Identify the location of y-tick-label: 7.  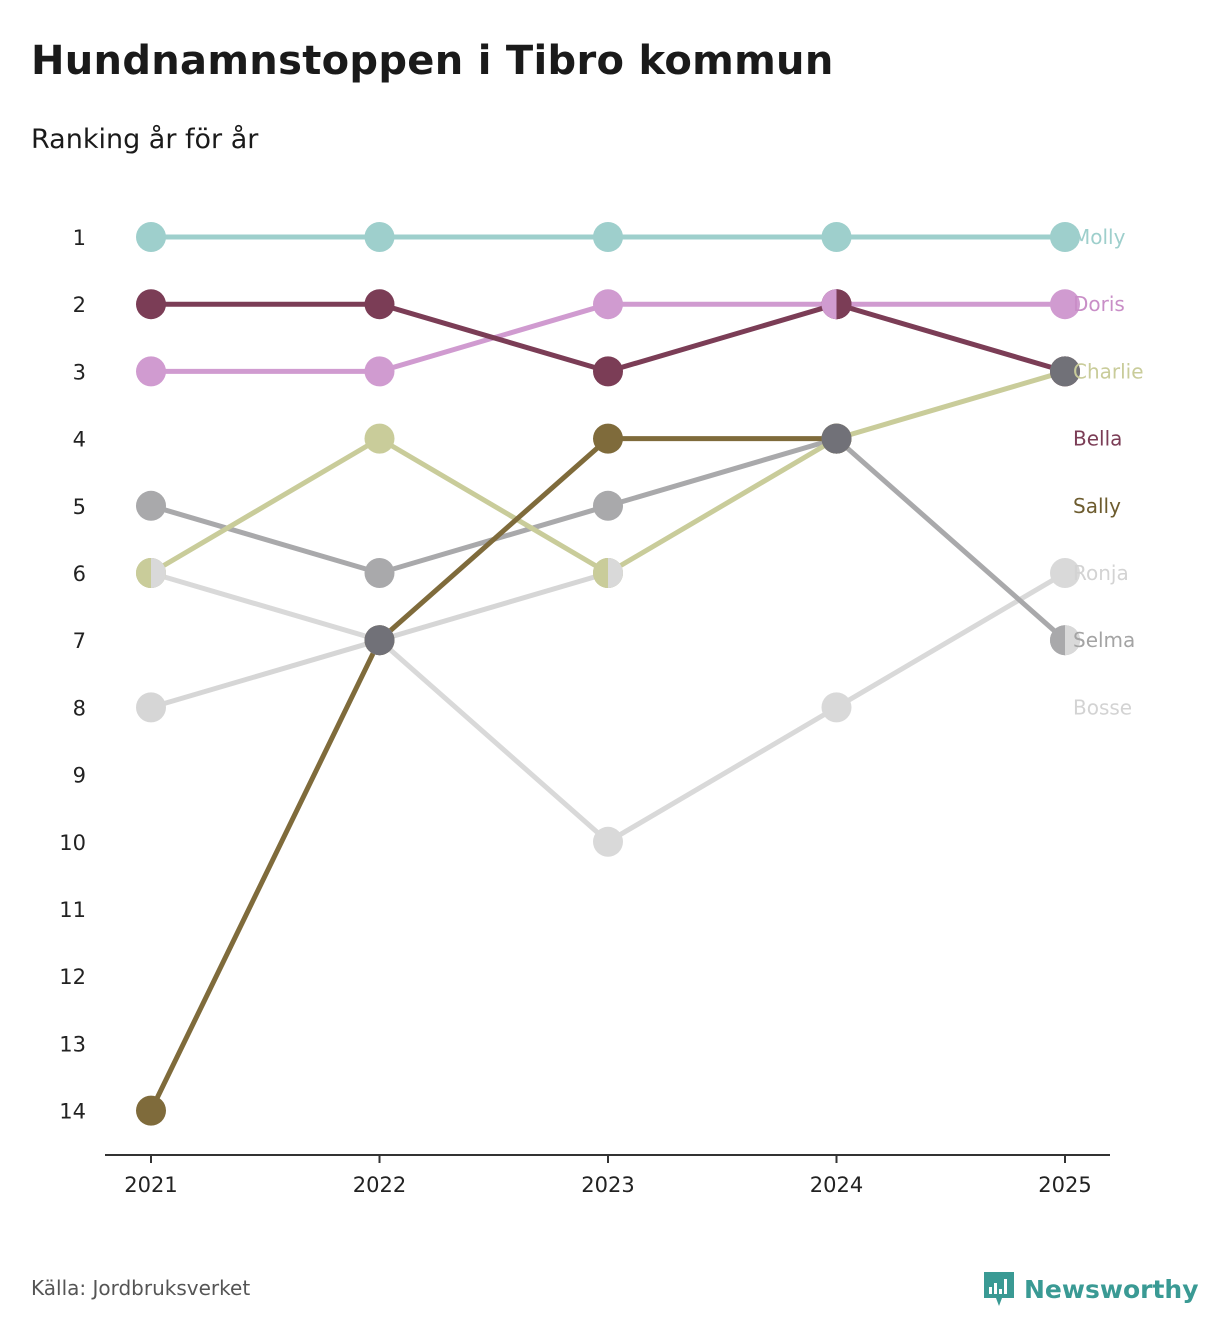
(79, 641).